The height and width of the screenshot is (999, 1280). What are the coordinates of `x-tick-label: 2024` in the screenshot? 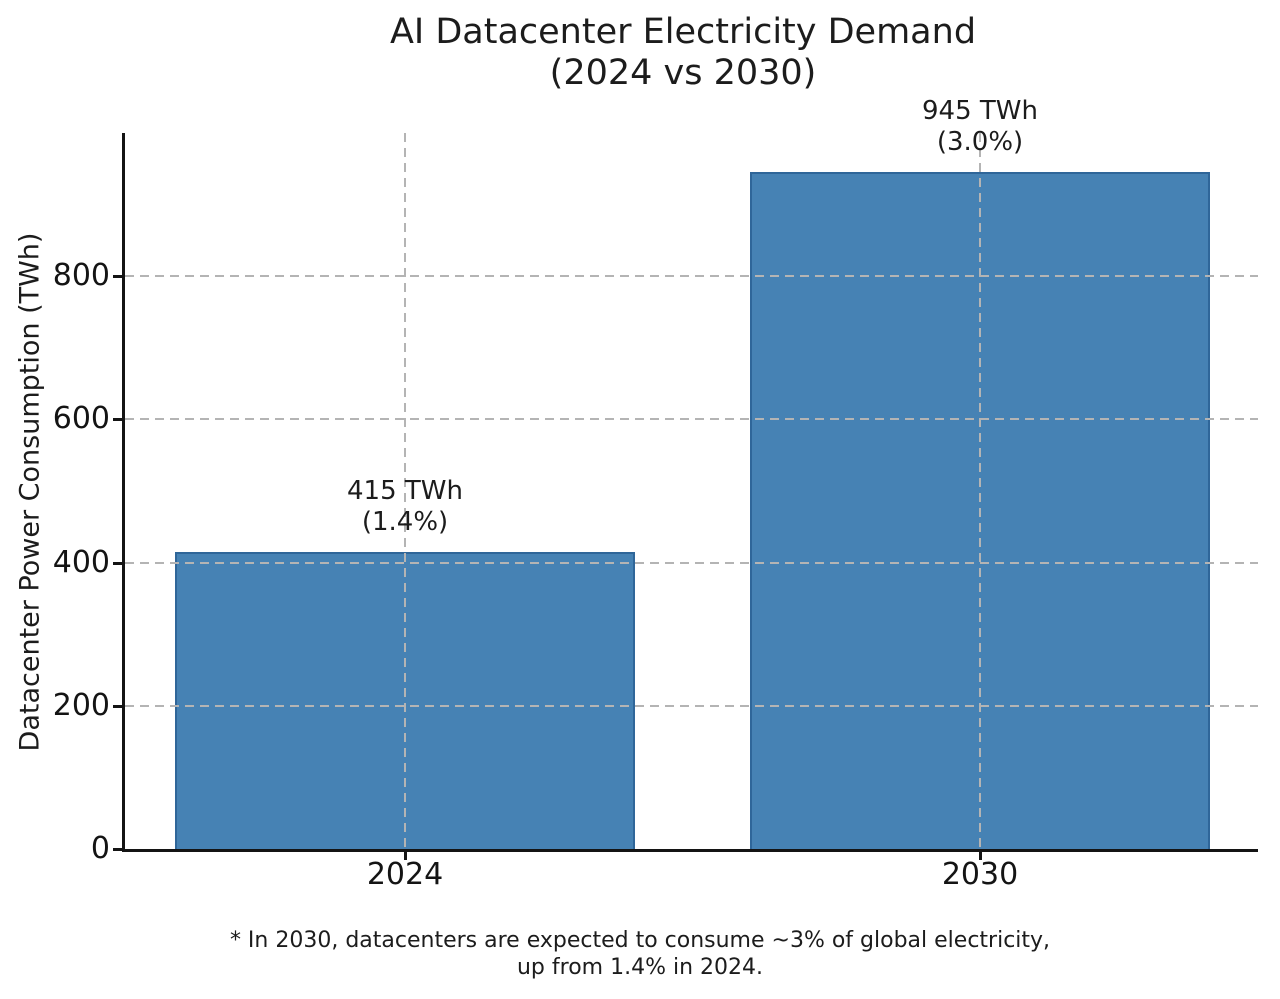 It's located at (405, 874).